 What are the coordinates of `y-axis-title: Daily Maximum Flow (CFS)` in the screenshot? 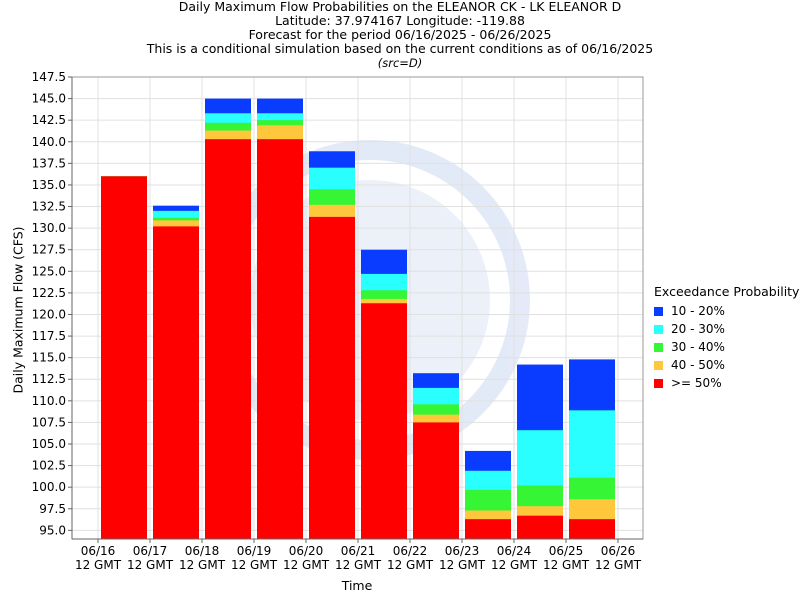 It's located at (18, 310).